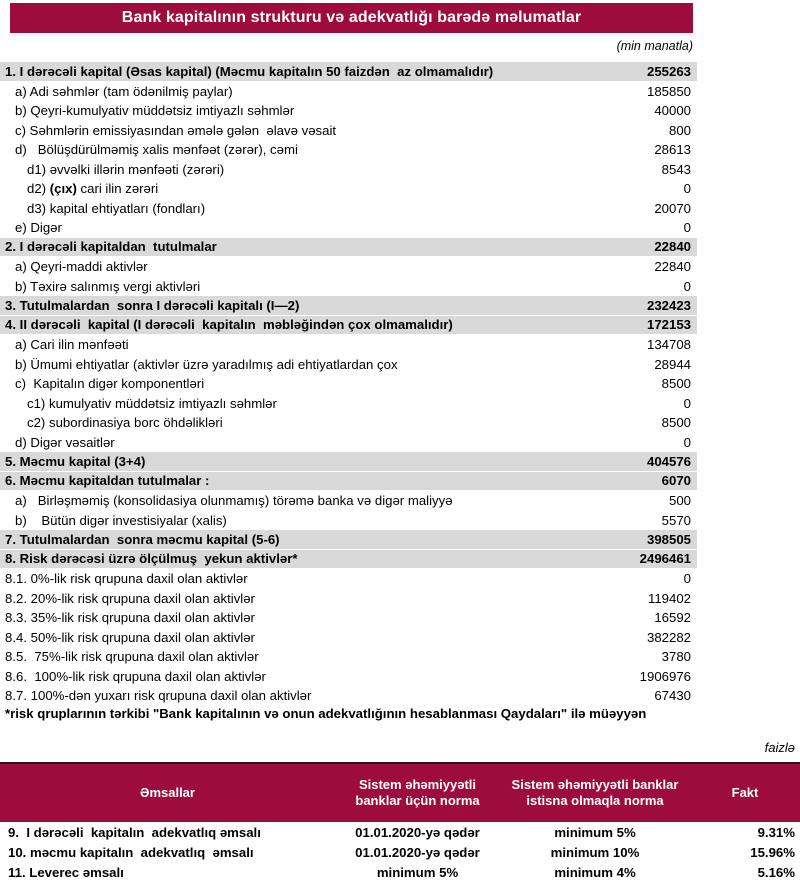 This screenshot has width=800, height=884. What do you see at coordinates (38, 228) in the screenshot?
I see `row-label: e) Digər` at bounding box center [38, 228].